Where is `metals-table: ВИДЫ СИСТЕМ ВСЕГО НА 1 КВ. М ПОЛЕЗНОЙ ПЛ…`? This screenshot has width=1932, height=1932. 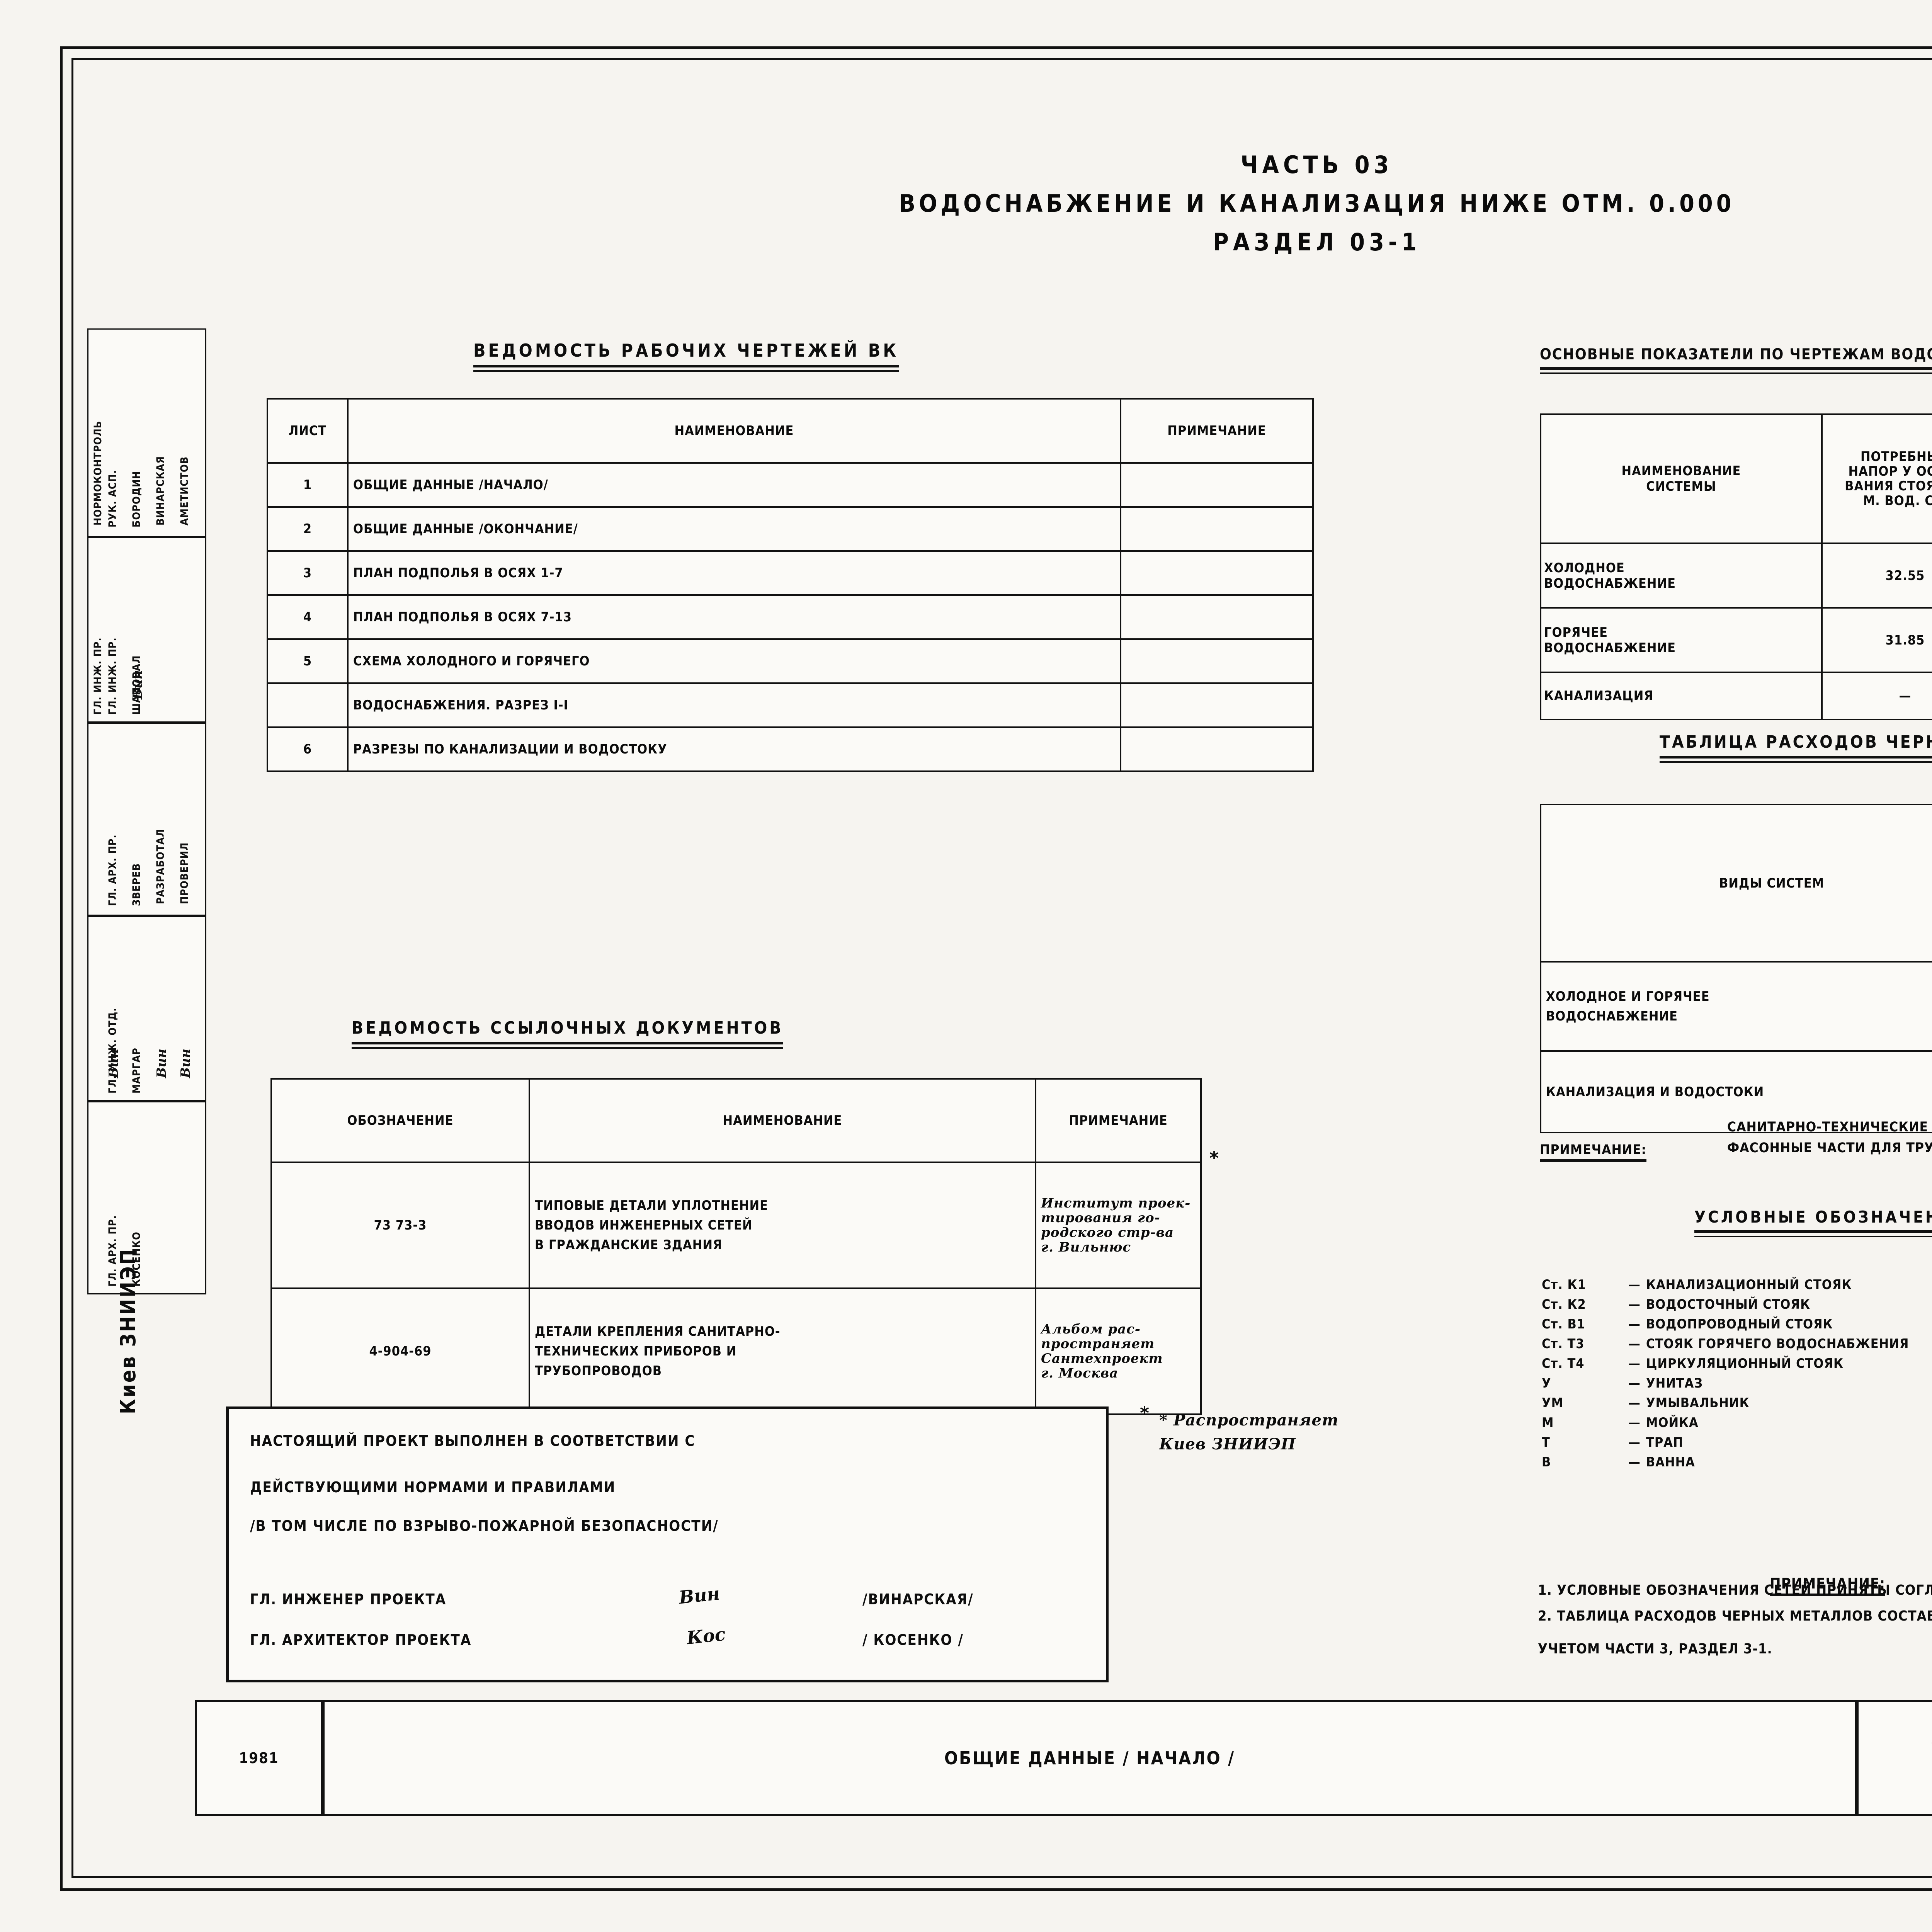
metals-table: ВИДЫ СИСТЕМ ВСЕГО НА 1 КВ. М ПОЛЕЗНОЙ ПЛ… is located at coordinates (1736, 969).